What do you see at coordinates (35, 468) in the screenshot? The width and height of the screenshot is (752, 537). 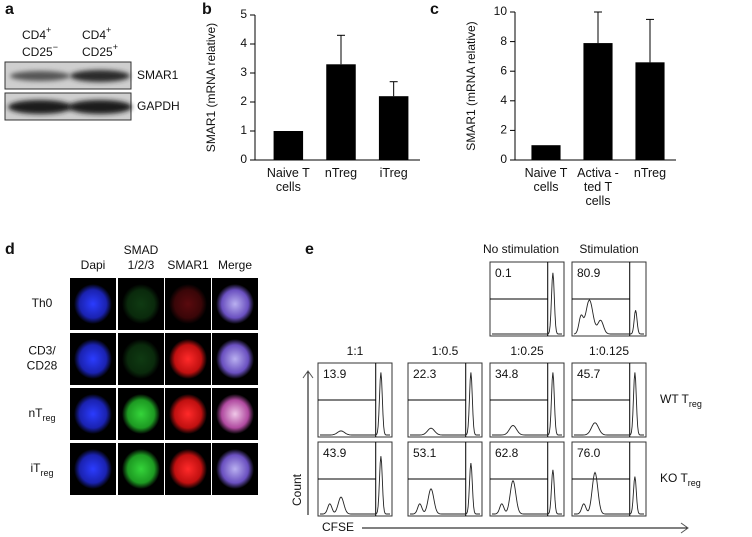 I see `label-main: iT` at bounding box center [35, 468].